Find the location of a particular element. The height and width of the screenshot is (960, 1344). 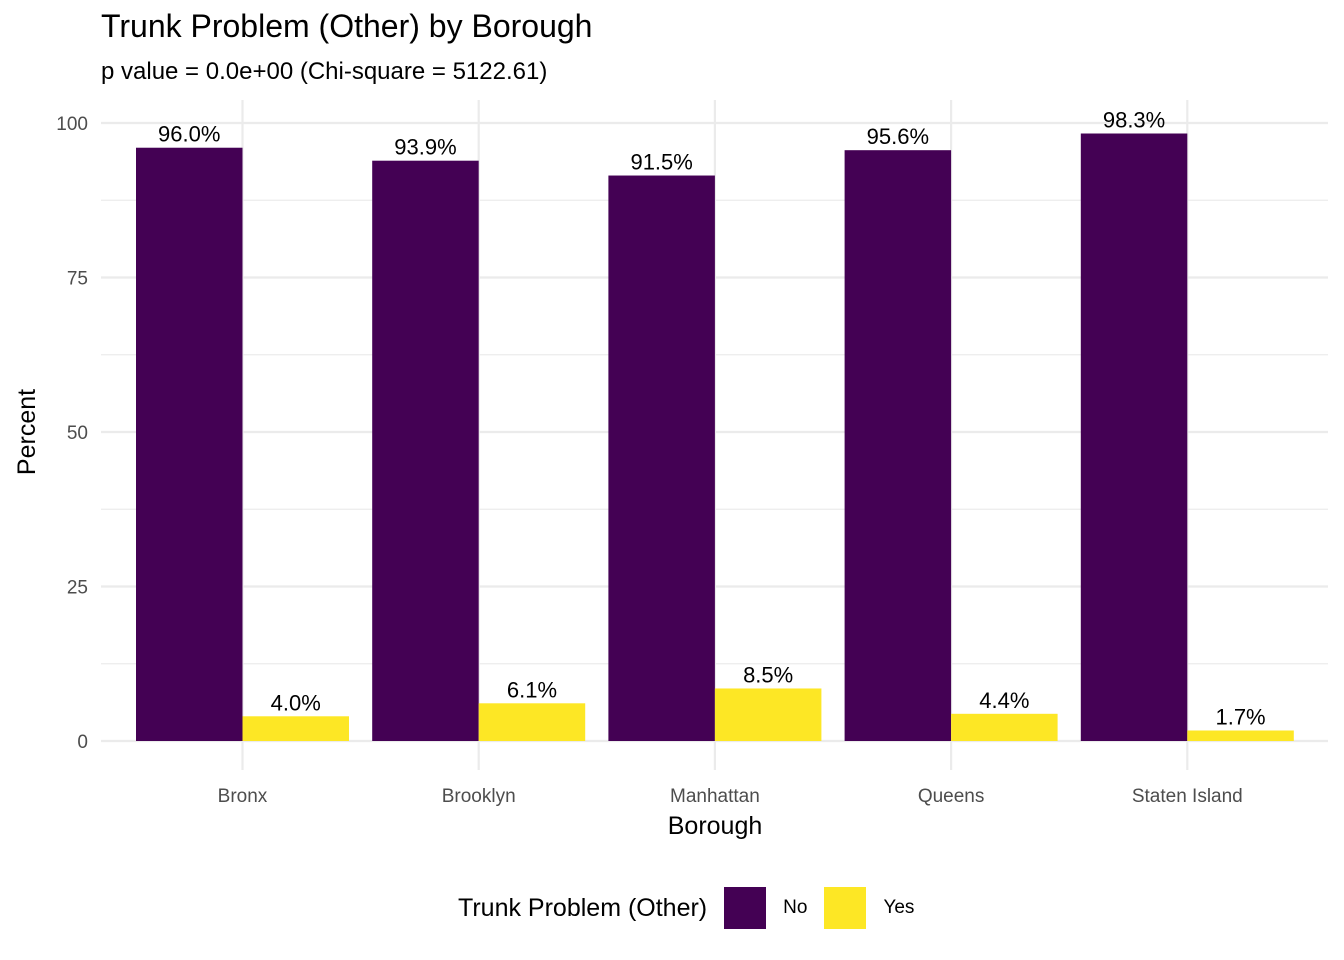

x-axis-title: Borough is located at coordinates (715, 826).